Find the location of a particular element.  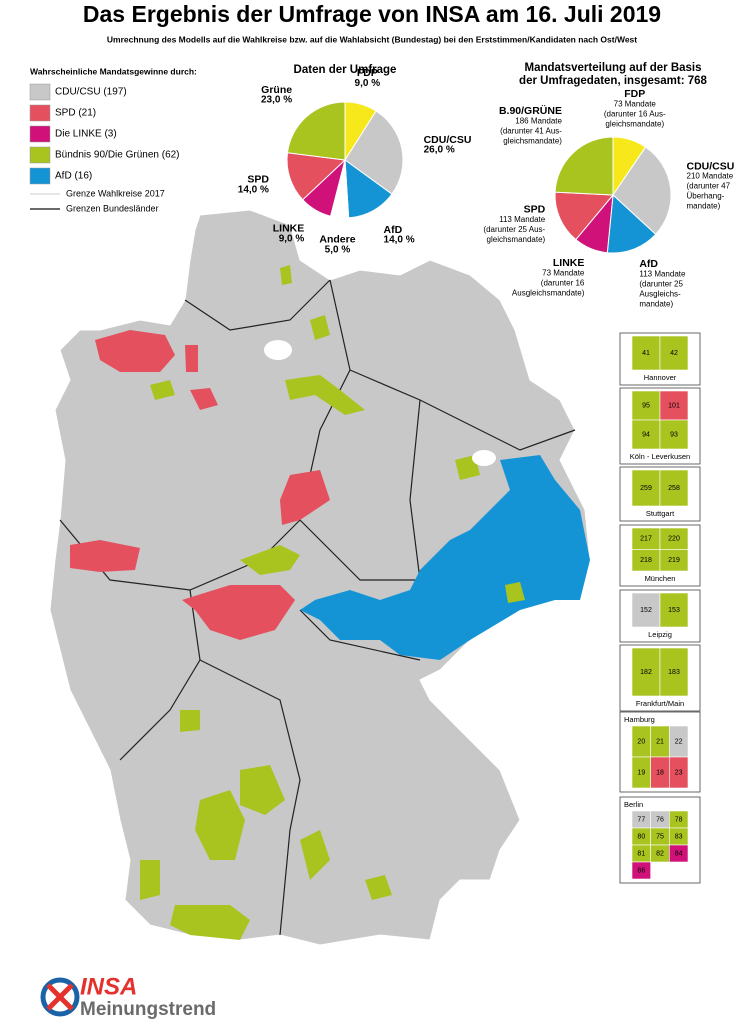

inset-district-label: 75 is located at coordinates (660, 836).